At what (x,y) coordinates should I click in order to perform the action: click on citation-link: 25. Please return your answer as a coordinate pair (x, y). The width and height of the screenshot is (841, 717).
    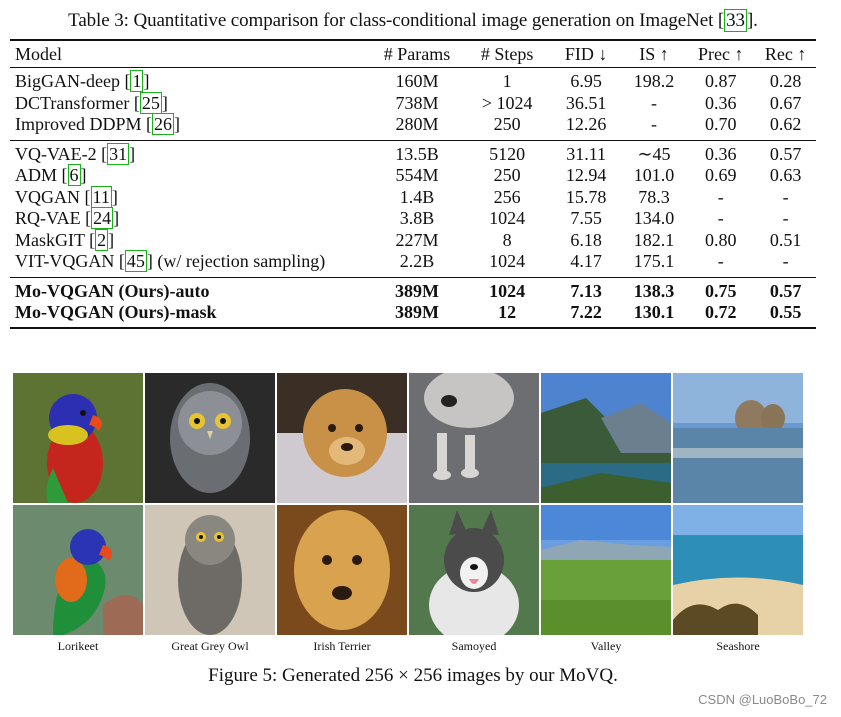
    Looking at the image, I should click on (150, 102).